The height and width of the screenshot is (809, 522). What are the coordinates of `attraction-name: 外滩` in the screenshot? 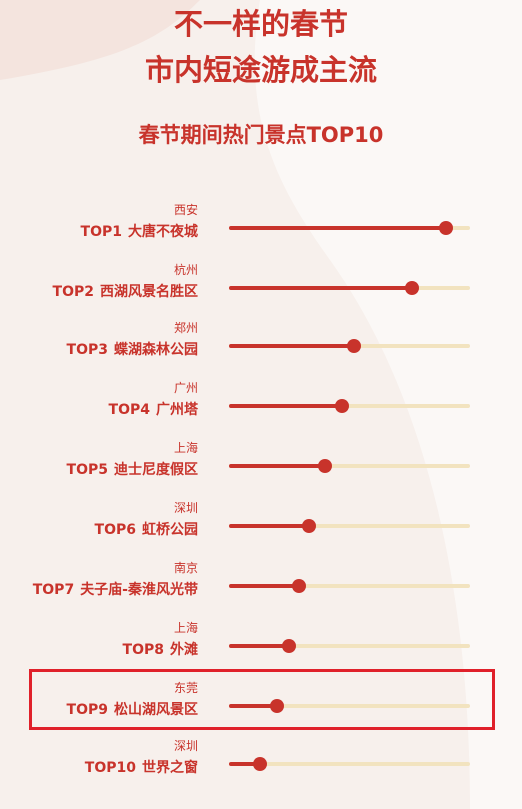 It's located at (184, 650).